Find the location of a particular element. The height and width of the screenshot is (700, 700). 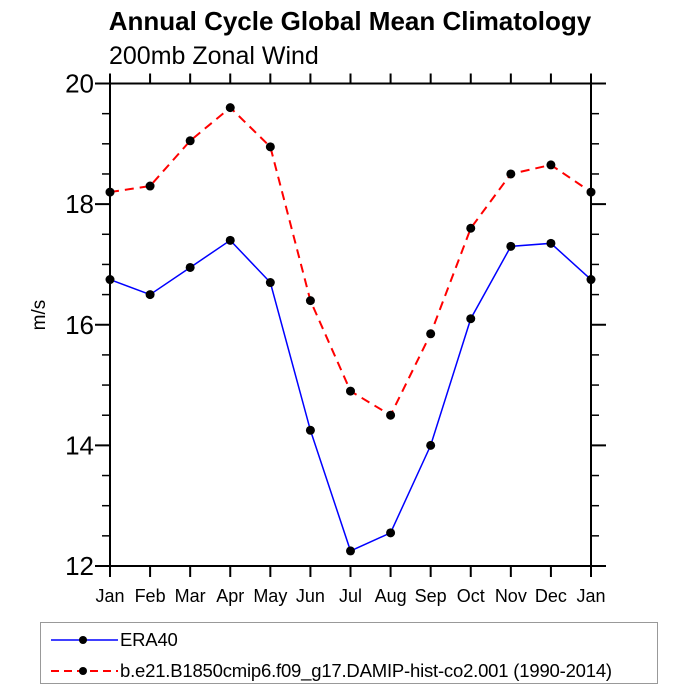

legend-label-era40: ERA40 is located at coordinates (149, 639).